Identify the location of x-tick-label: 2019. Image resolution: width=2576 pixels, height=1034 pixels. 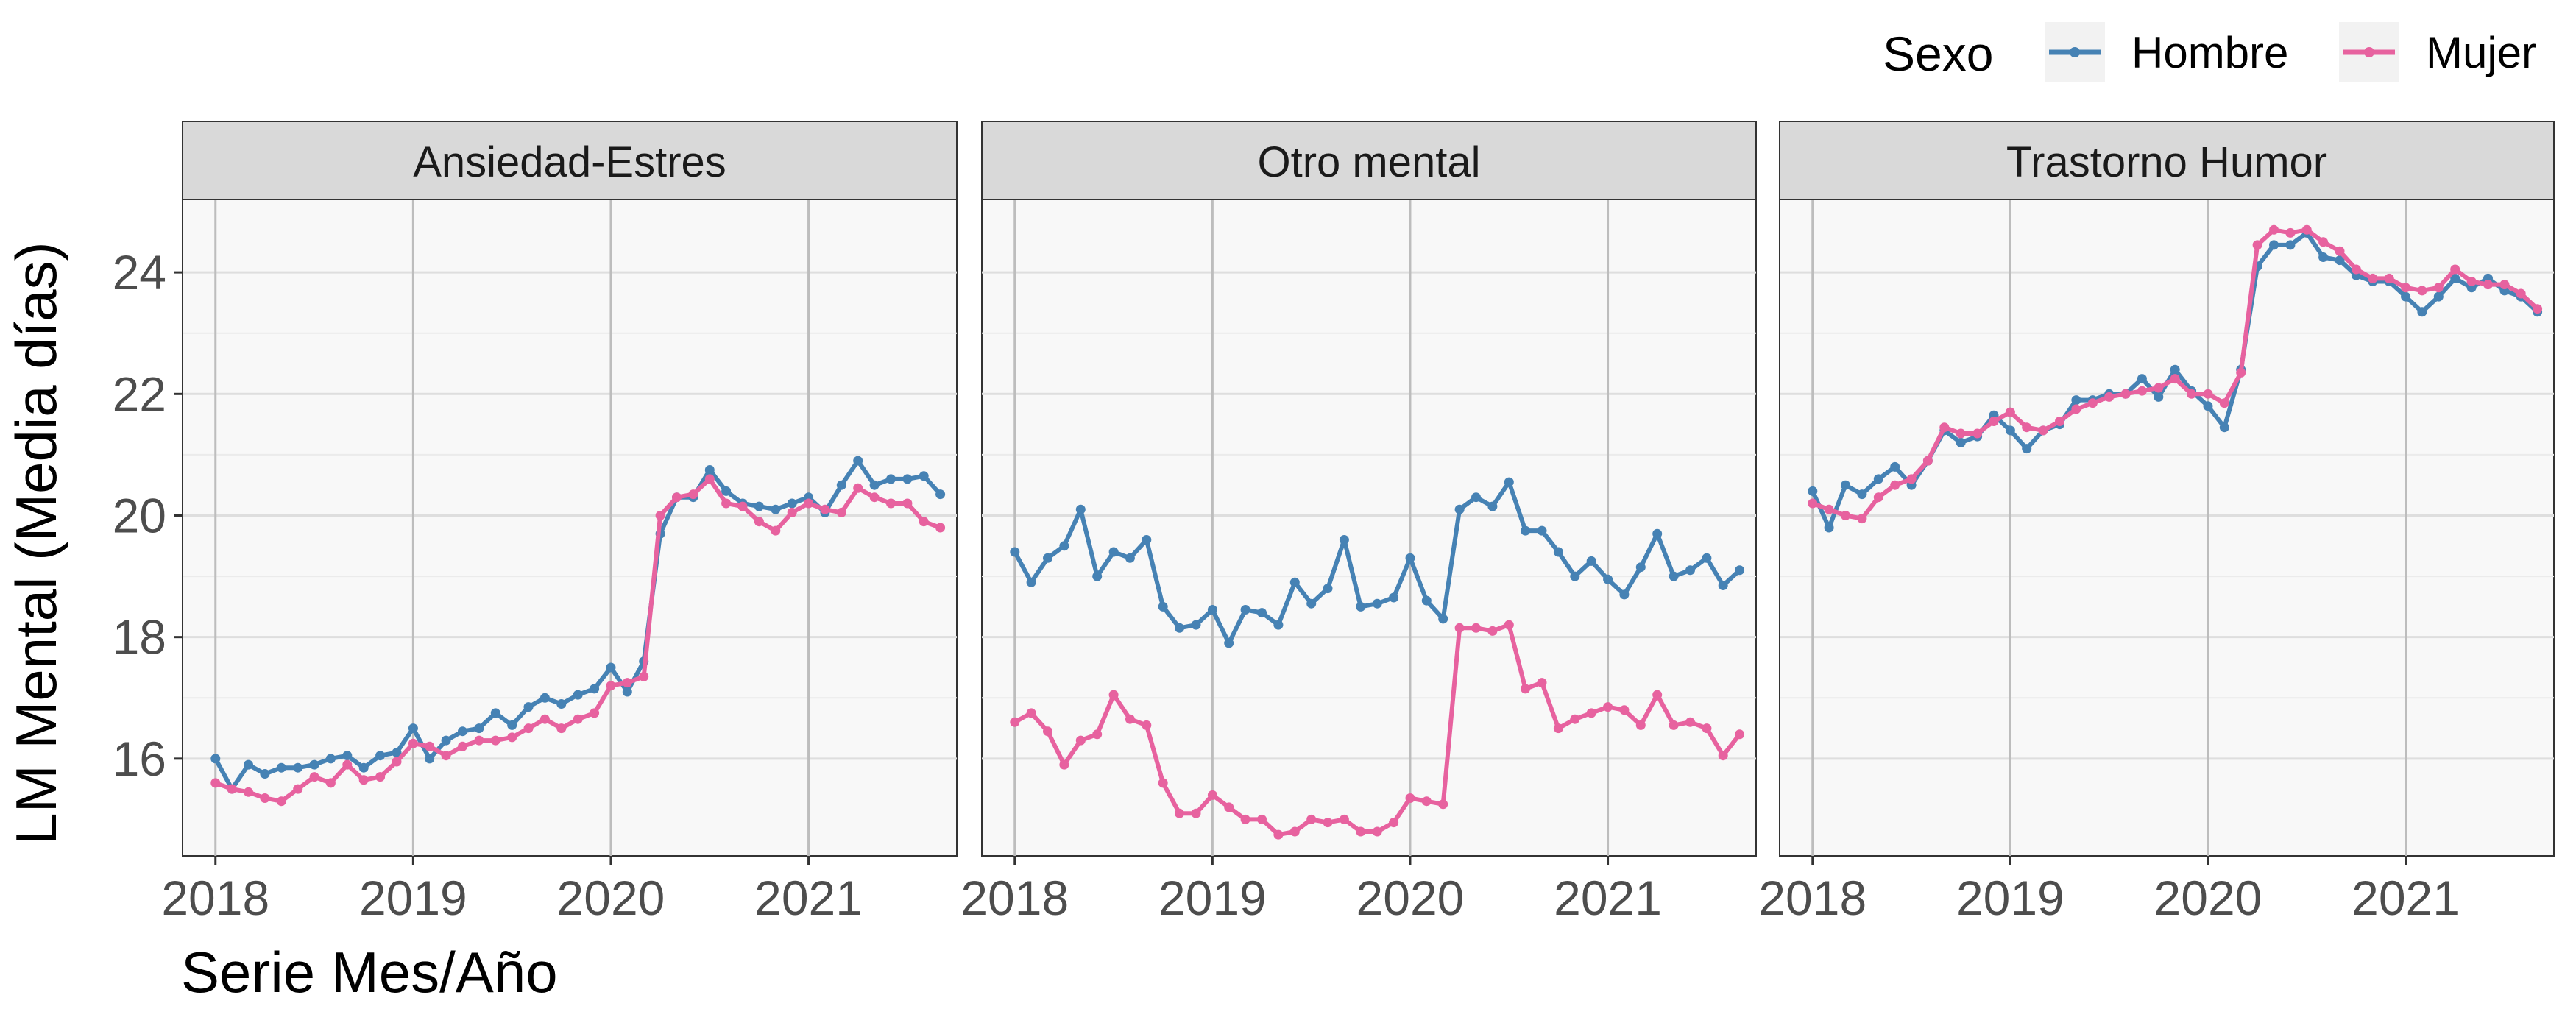
(413, 898).